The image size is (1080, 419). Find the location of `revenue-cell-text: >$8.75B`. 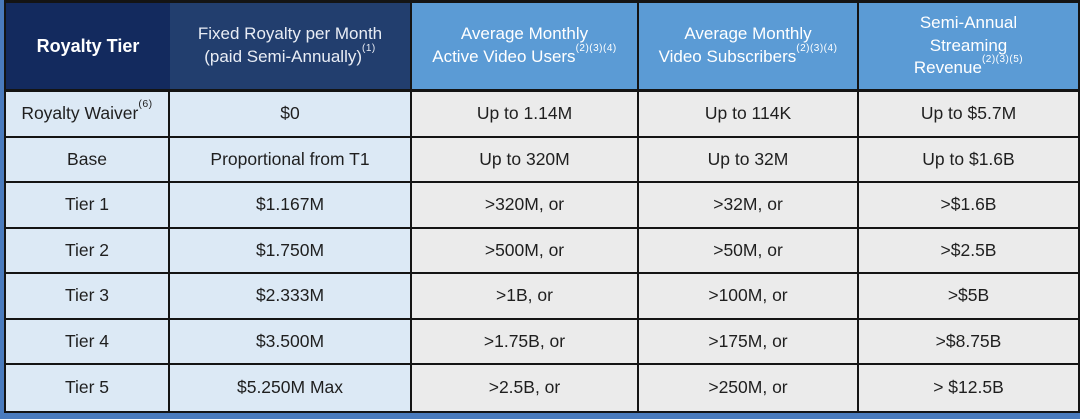

revenue-cell-text: >$8.75B is located at coordinates (968, 340).